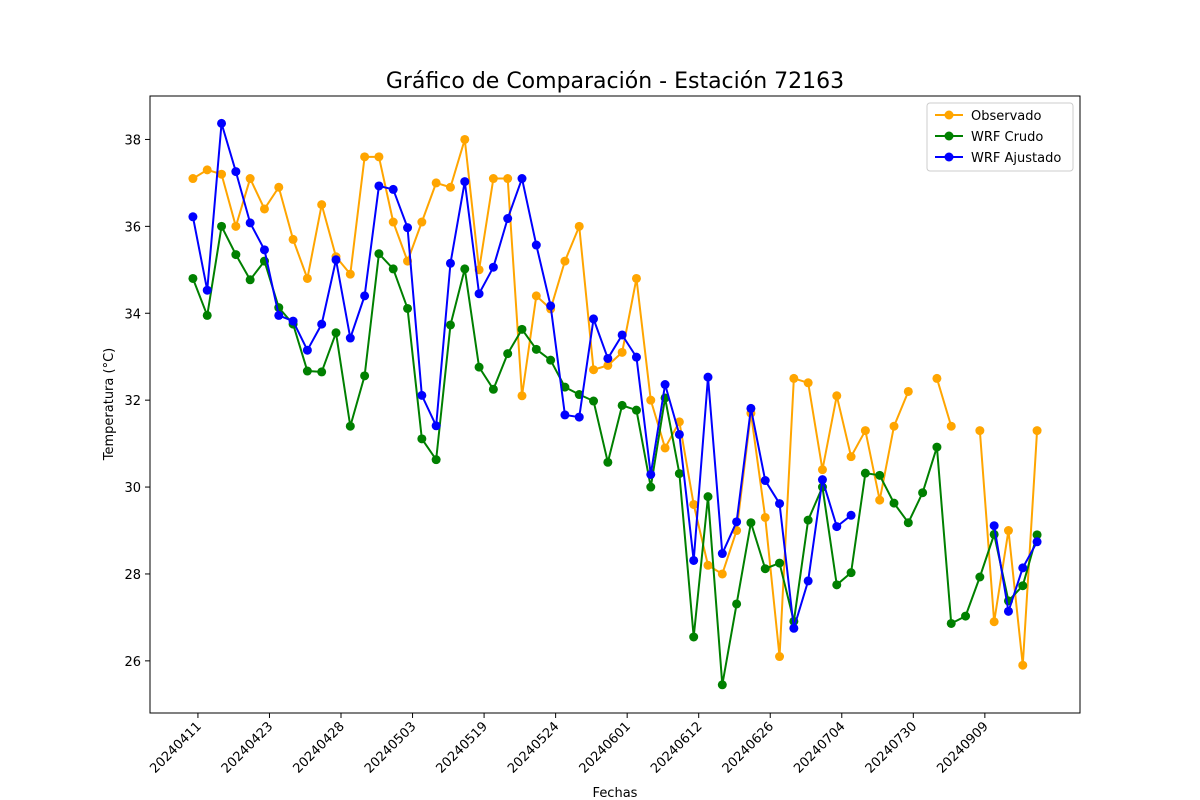 This screenshot has height=800, width=1200. I want to click on y-tick-label: 26, so click(132, 662).